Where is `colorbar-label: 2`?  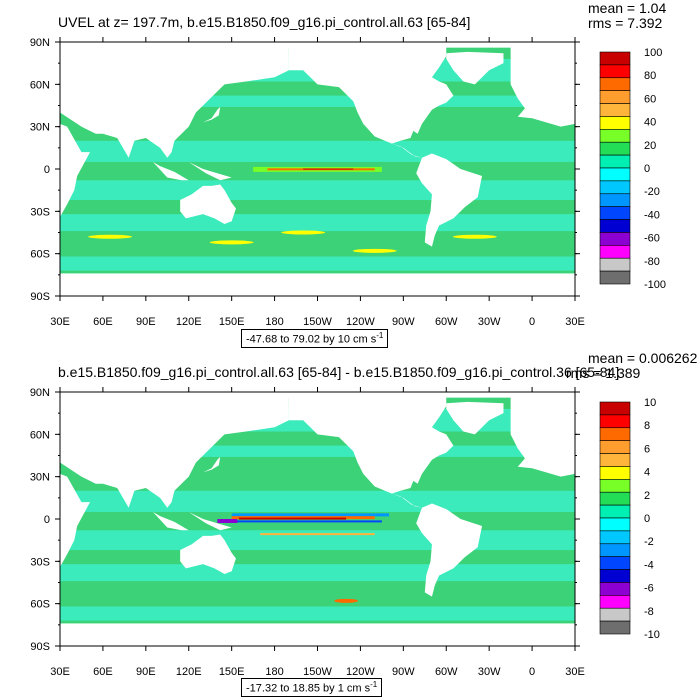 colorbar-label: 2 is located at coordinates (647, 496).